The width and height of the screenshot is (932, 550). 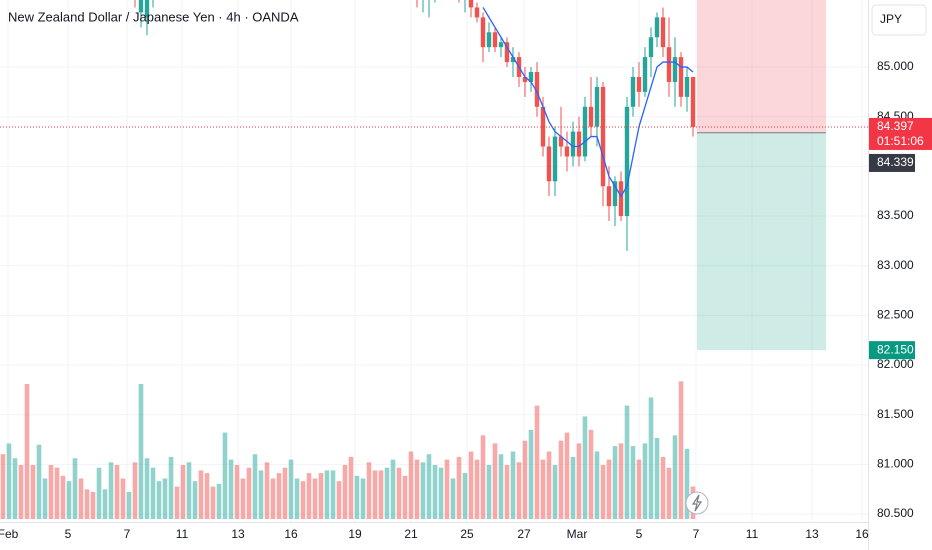 What do you see at coordinates (467, 534) in the screenshot?
I see `x-tick-label: 25` at bounding box center [467, 534].